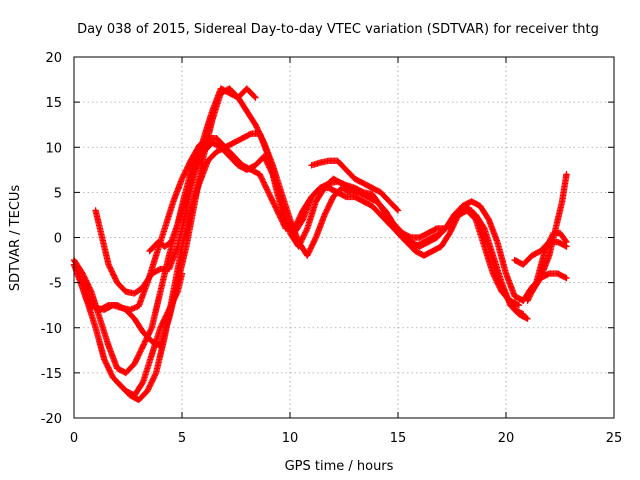 The image size is (640, 480). What do you see at coordinates (15, 238) in the screenshot?
I see `y-axis-label: SDTVAR / TECUs` at bounding box center [15, 238].